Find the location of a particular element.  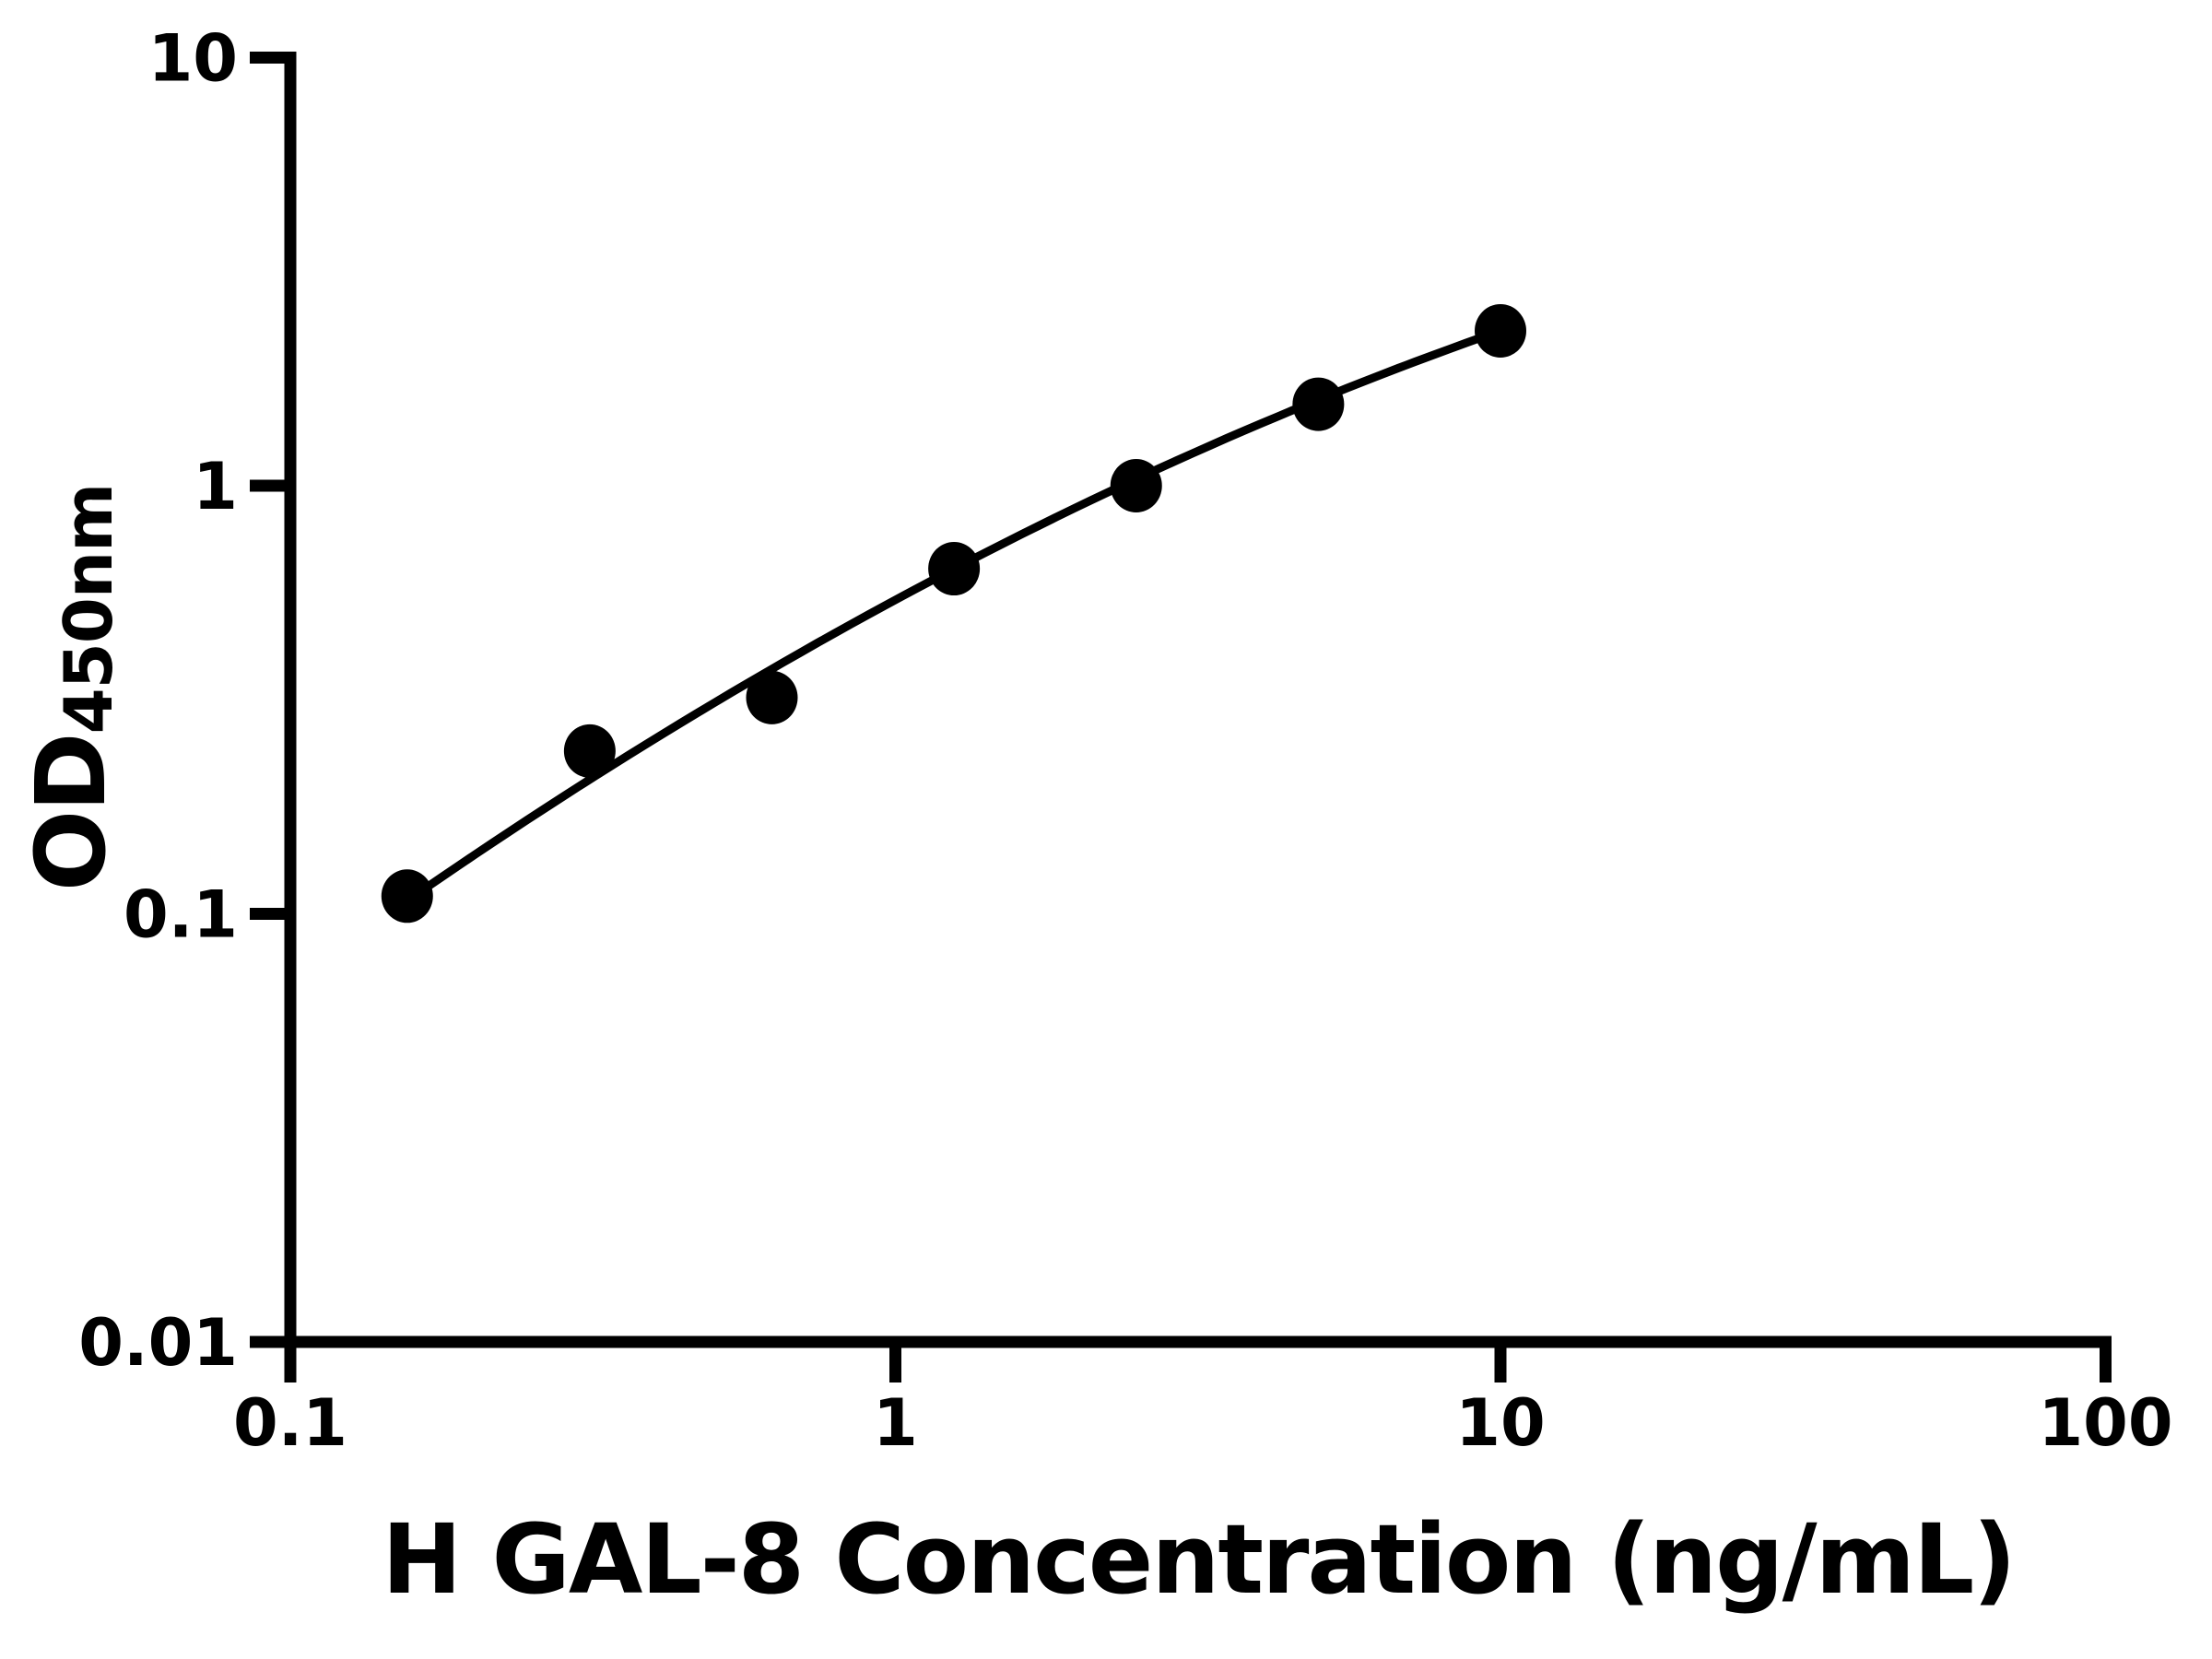

x-tick-label: 100 is located at coordinates (2105, 1423).